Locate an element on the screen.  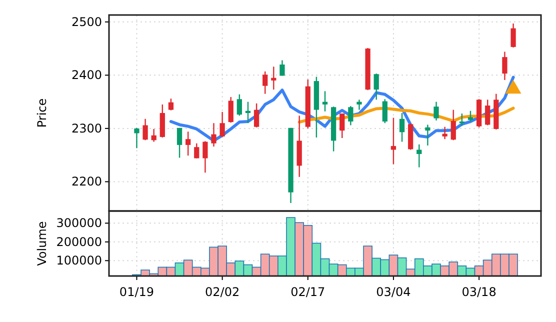
y-tick-label: 300000 is located at coordinates (79, 223).